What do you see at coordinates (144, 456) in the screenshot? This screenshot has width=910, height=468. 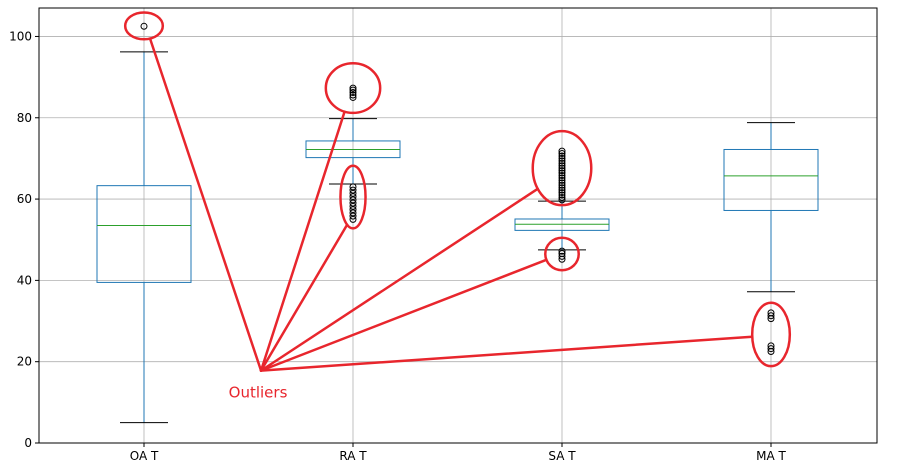 I see `x-tick-label: OA T` at bounding box center [144, 456].